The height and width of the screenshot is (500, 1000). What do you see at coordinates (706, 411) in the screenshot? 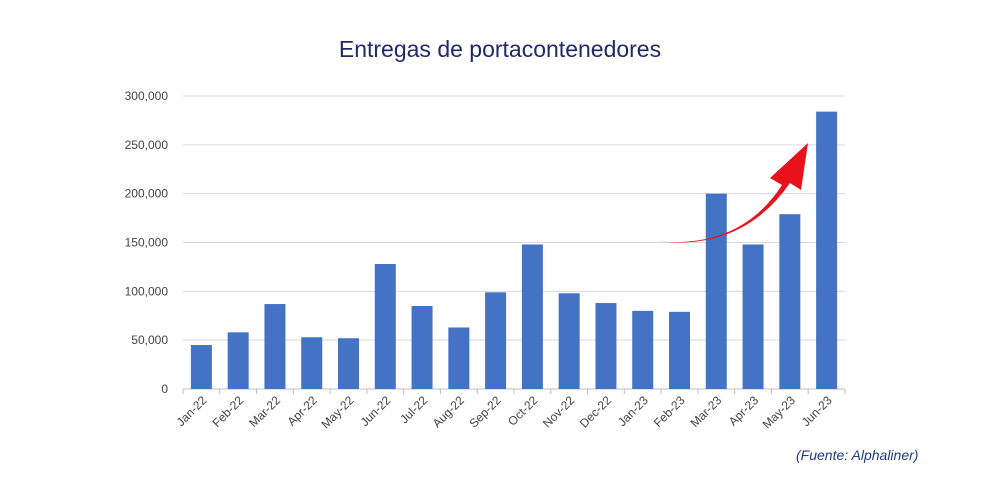
I see `x-tick-label: Mar-23` at bounding box center [706, 411].